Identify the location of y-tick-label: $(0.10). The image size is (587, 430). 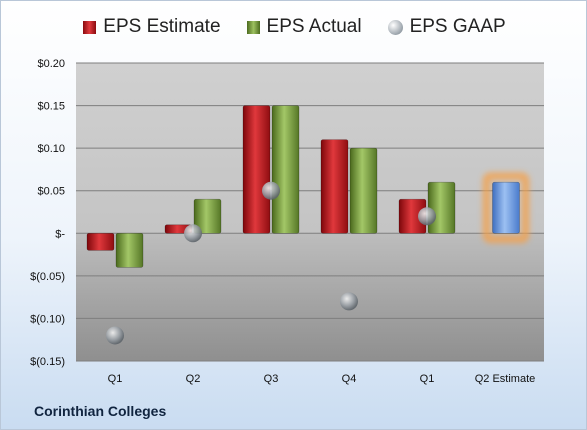
(47, 319).